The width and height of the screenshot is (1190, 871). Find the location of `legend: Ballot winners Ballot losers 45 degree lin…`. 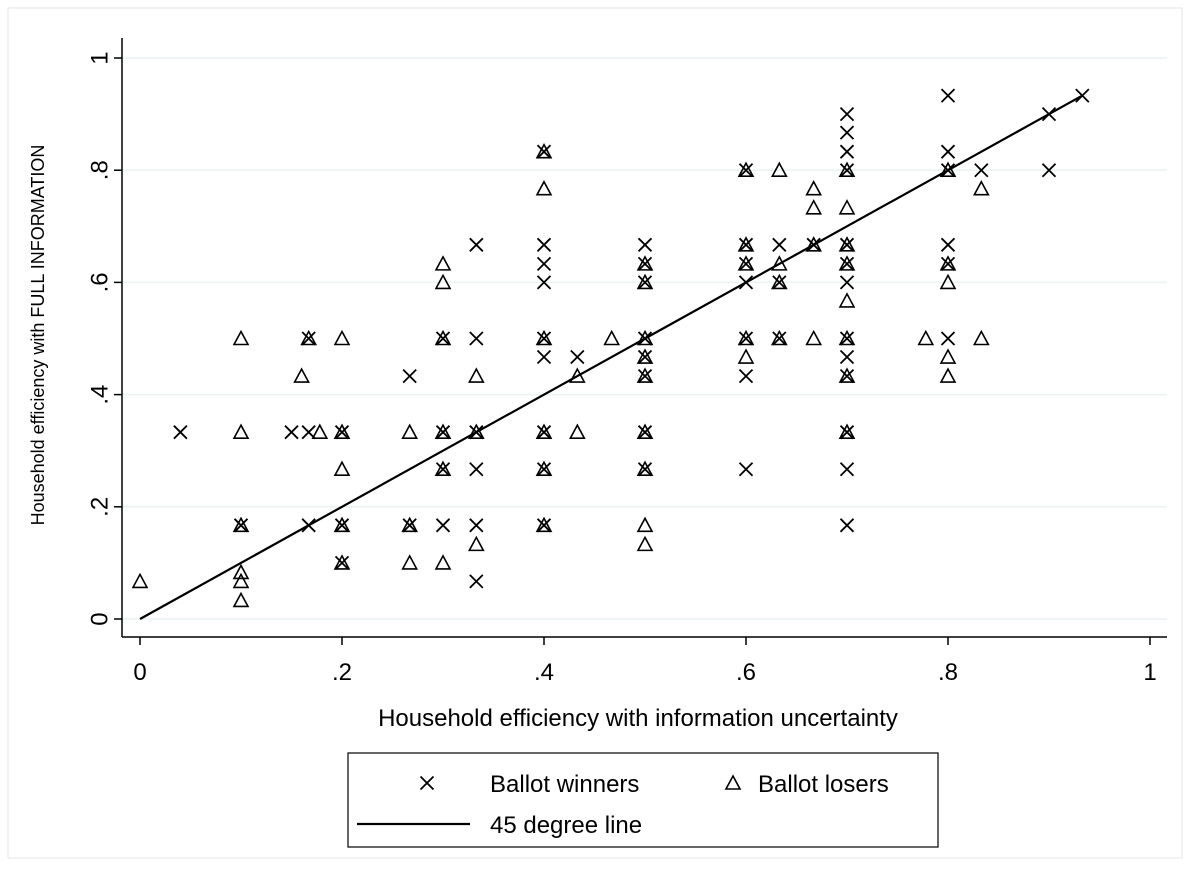

legend: Ballot winners Ballot losers 45 degree lin… is located at coordinates (643, 800).